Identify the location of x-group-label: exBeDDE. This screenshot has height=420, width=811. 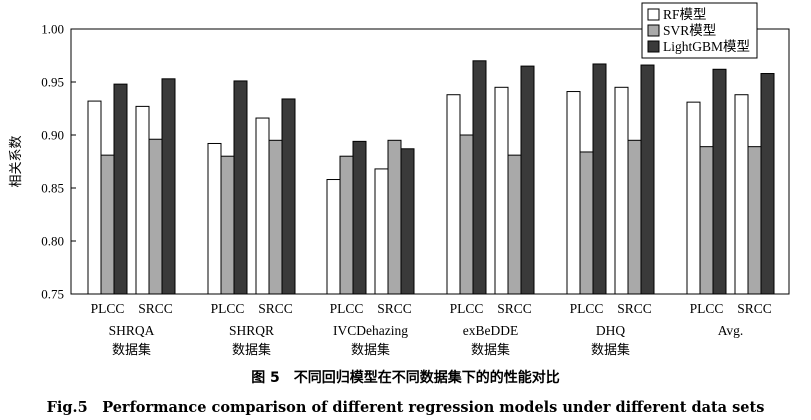
(490, 330).